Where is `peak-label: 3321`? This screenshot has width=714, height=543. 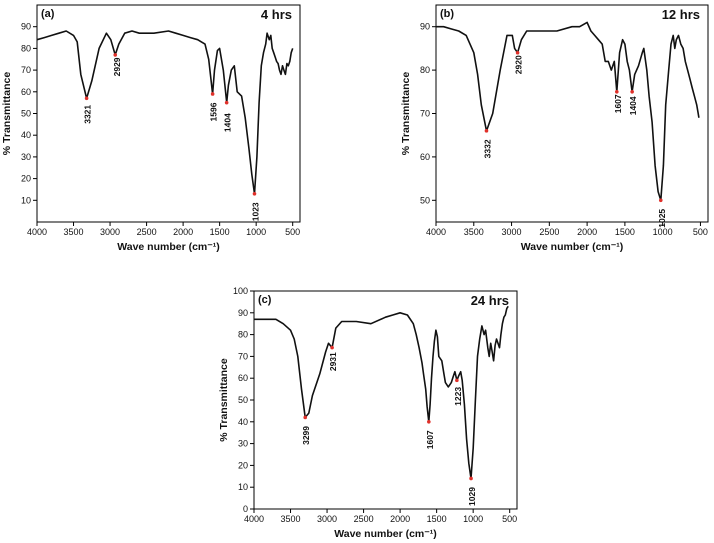
peak-label: 3321 is located at coordinates (88, 114).